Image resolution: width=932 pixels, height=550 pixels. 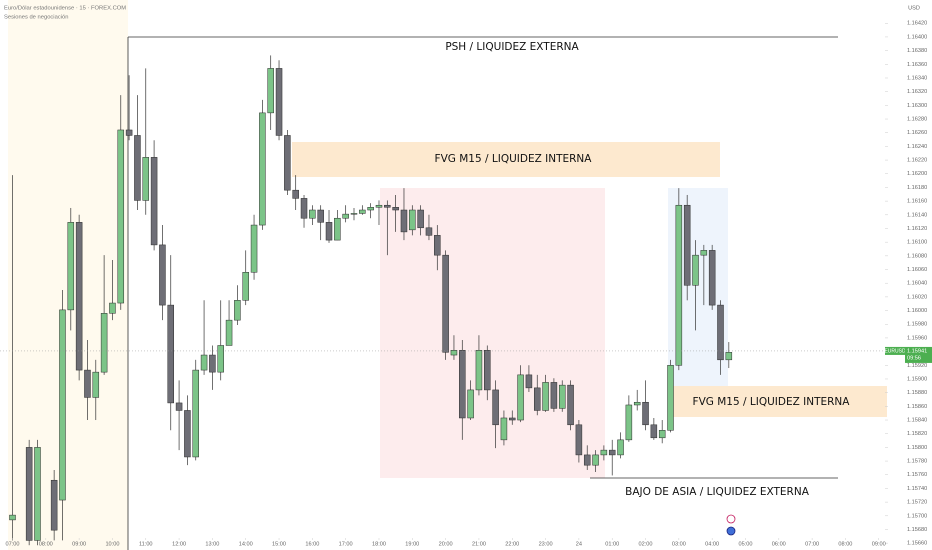 What do you see at coordinates (917, 351) in the screenshot?
I see `price-label: 1.15941` at bounding box center [917, 351].